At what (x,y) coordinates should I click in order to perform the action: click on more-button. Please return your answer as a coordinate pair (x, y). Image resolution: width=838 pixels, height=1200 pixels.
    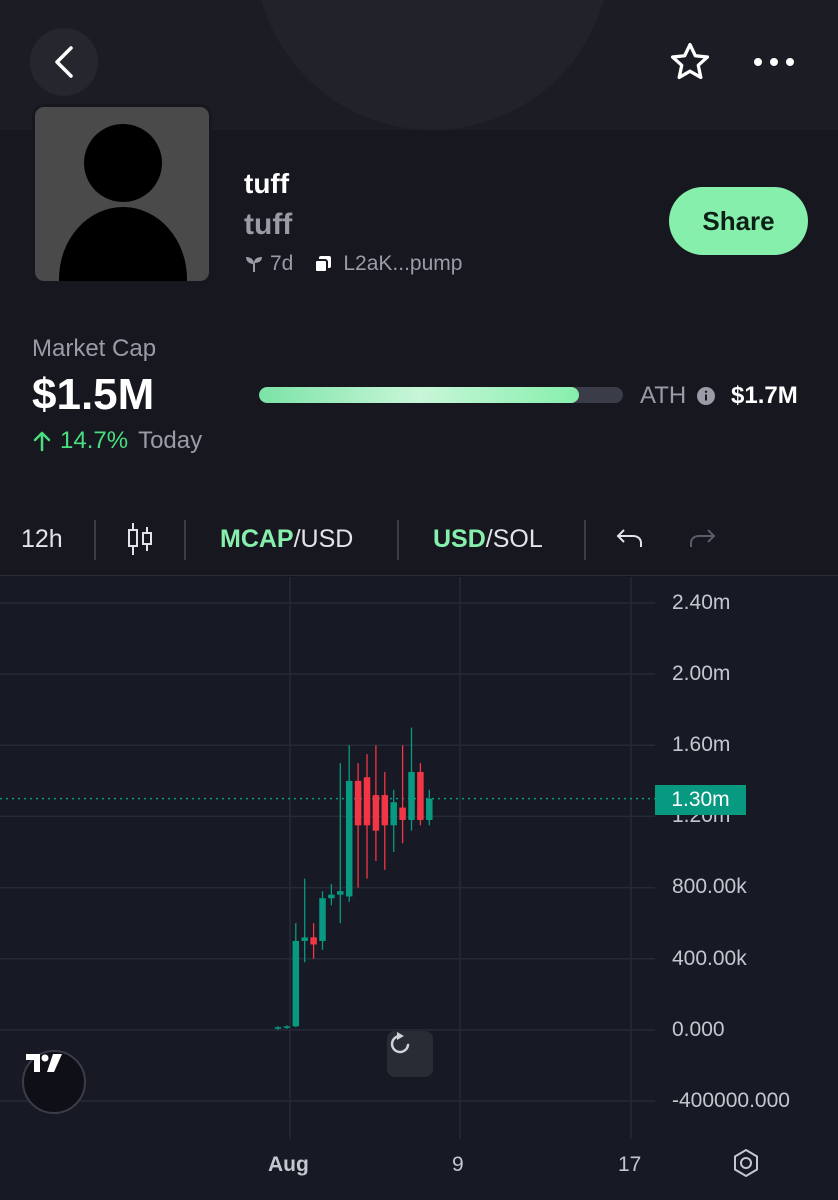
    Looking at the image, I should click on (774, 62).